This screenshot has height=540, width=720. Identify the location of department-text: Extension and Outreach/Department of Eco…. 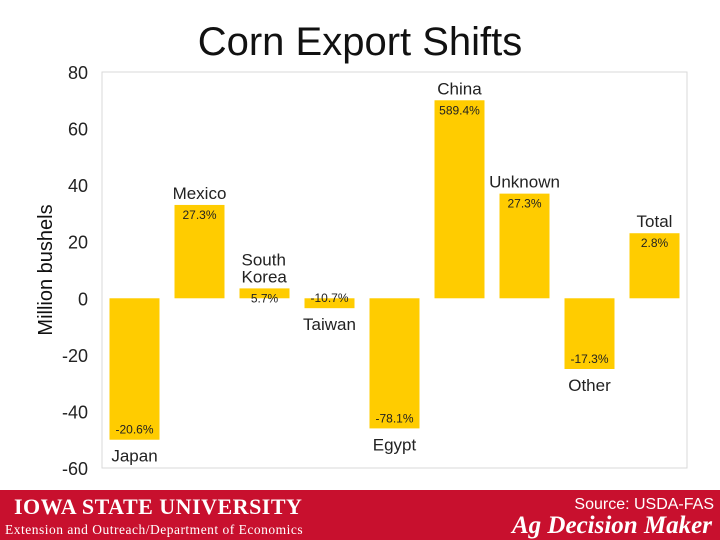
(154, 529).